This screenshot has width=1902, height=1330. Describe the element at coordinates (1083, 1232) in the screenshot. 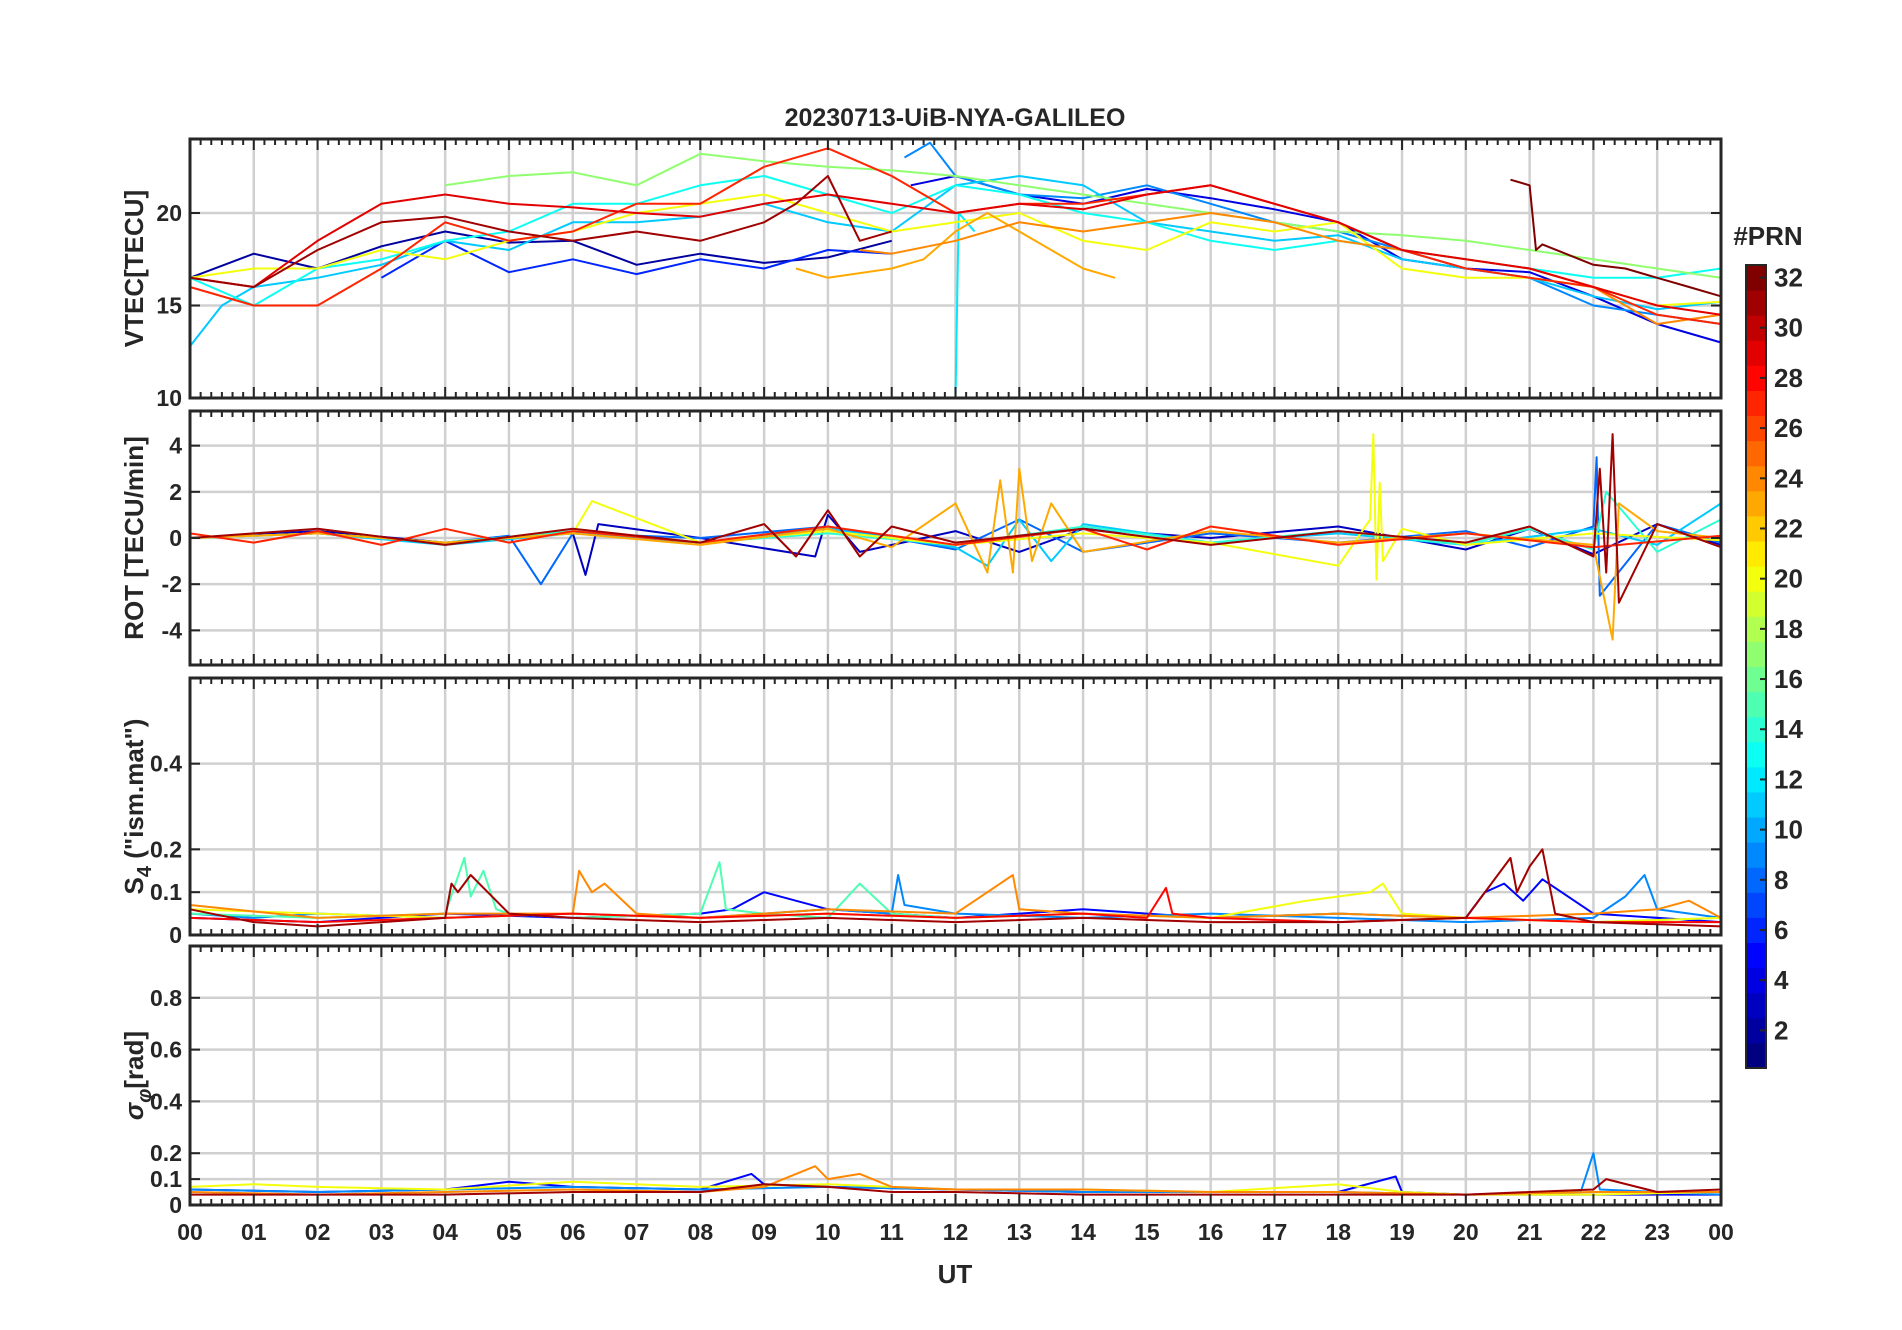

I see `x-tick-label: 14` at that location.